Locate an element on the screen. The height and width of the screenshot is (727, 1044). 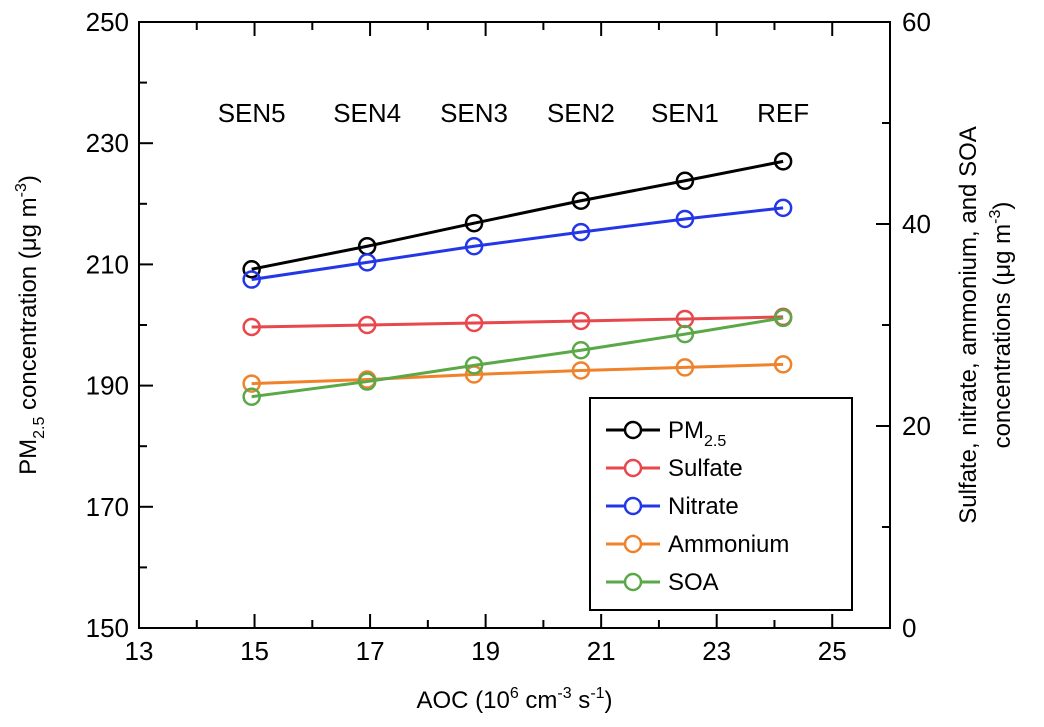
x-tick-label: 17 is located at coordinates (370, 651).